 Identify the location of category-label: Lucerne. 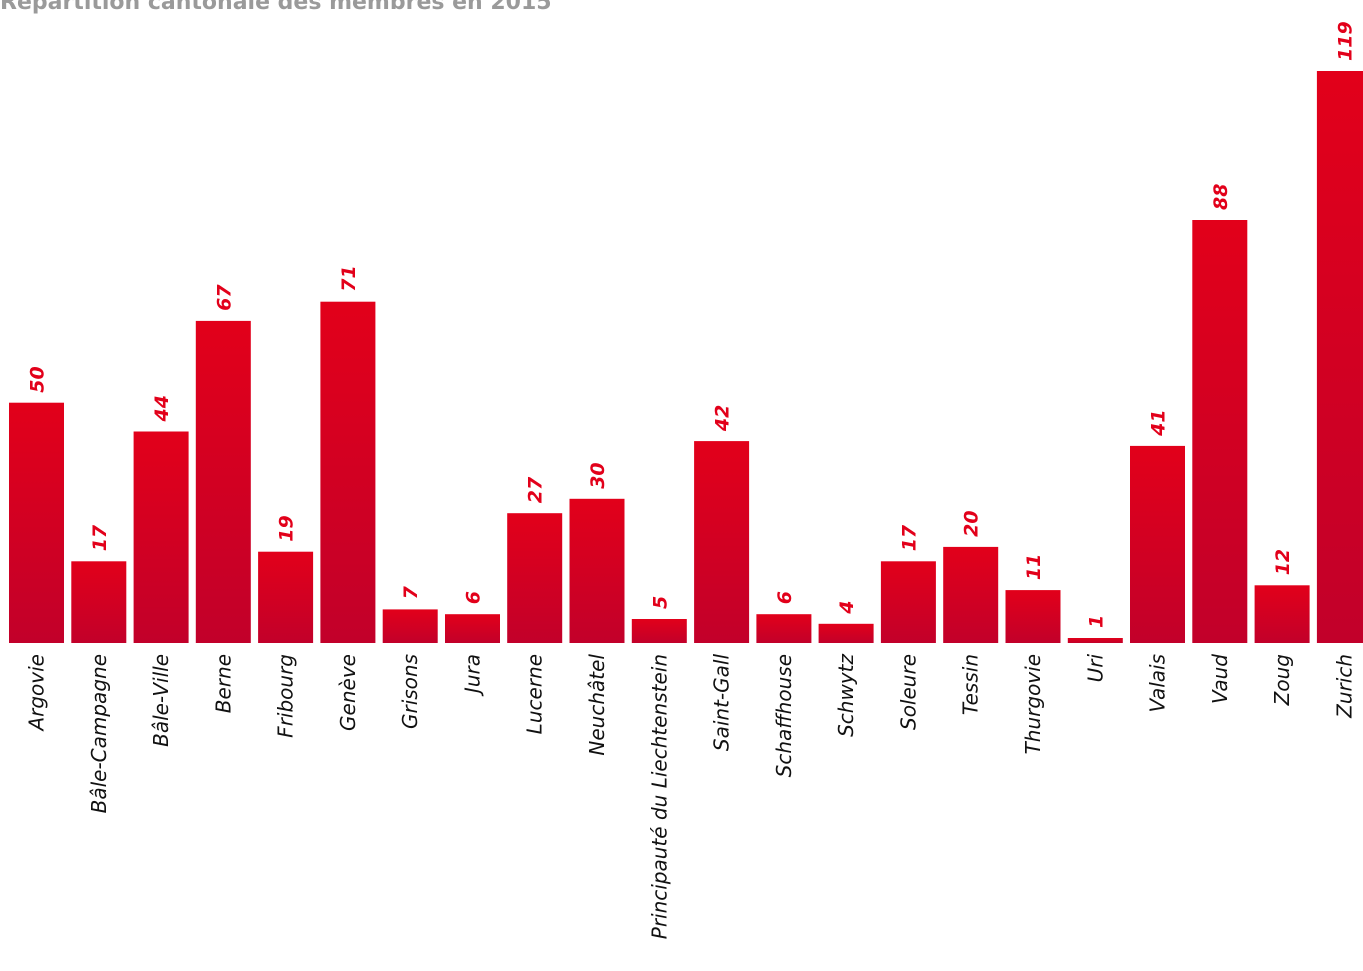
(535, 694).